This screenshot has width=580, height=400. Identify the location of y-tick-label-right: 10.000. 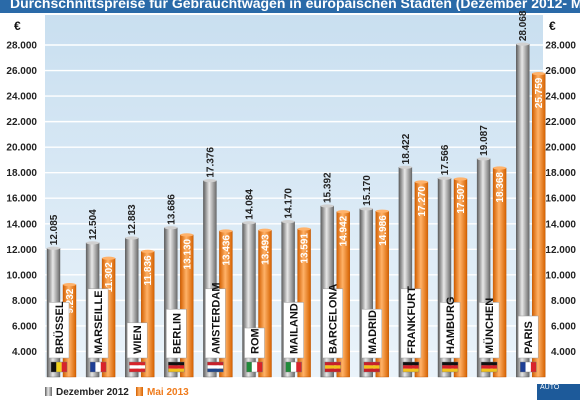
(560, 275).